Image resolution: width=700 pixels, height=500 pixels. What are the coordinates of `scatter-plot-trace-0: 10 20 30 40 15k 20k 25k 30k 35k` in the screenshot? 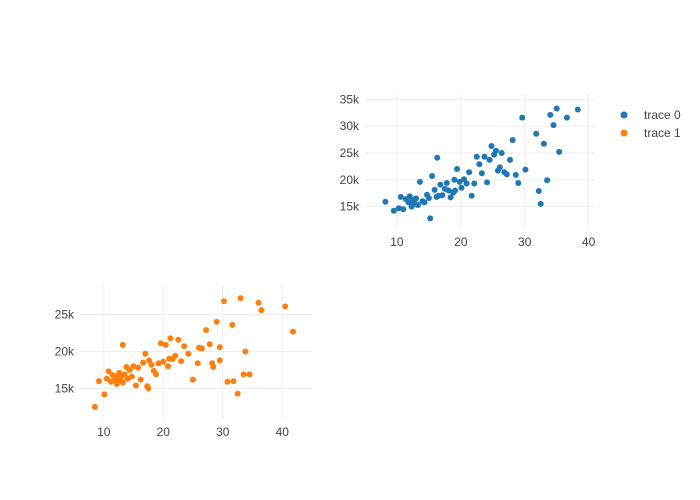 It's located at (468, 170).